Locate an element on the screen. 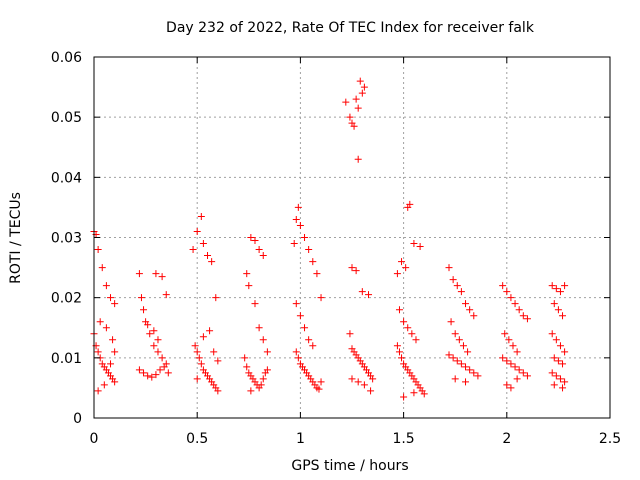 This screenshot has width=640, height=480. x-tick-label: 0.5 is located at coordinates (197, 439).